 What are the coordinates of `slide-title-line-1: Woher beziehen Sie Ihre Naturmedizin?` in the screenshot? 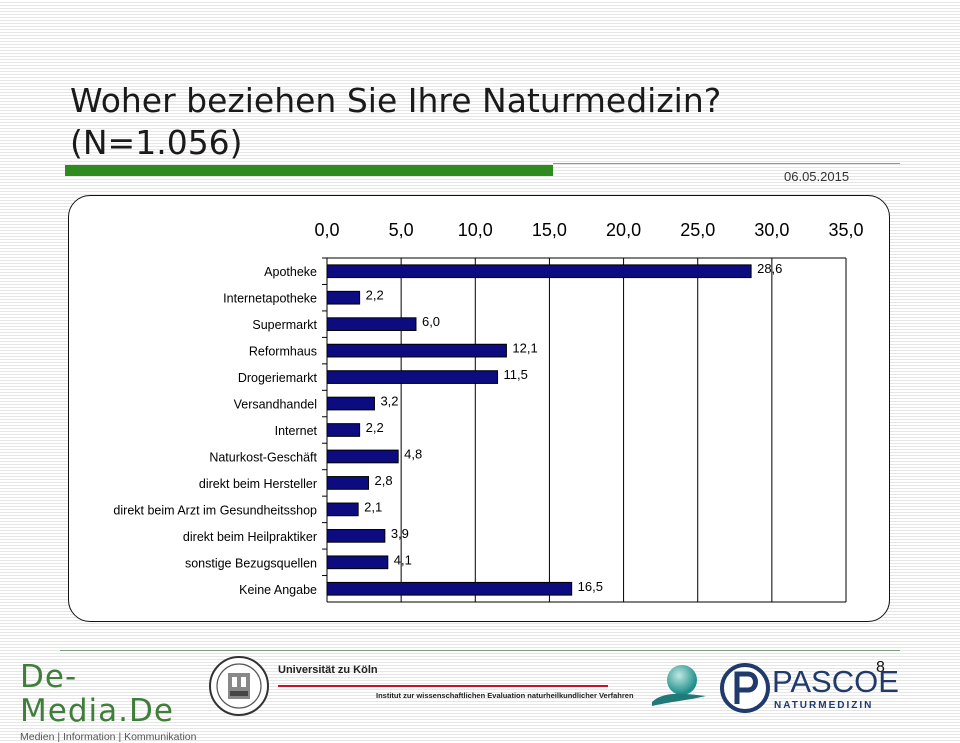 It's located at (396, 100).